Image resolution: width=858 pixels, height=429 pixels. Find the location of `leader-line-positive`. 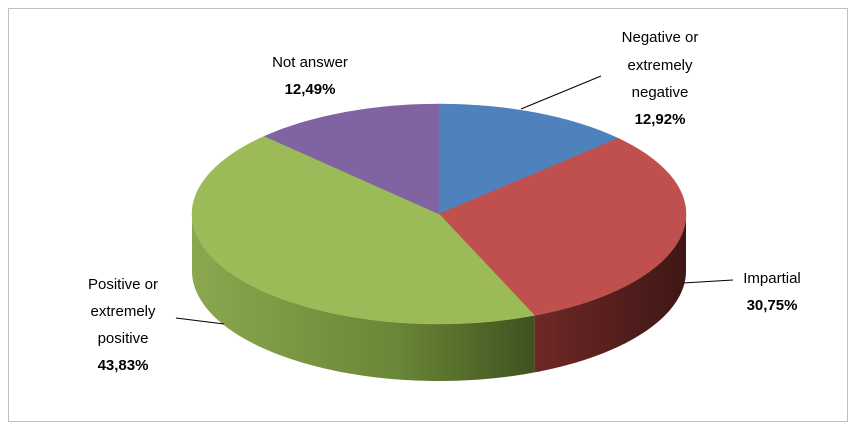

leader-line-positive is located at coordinates (200, 321).